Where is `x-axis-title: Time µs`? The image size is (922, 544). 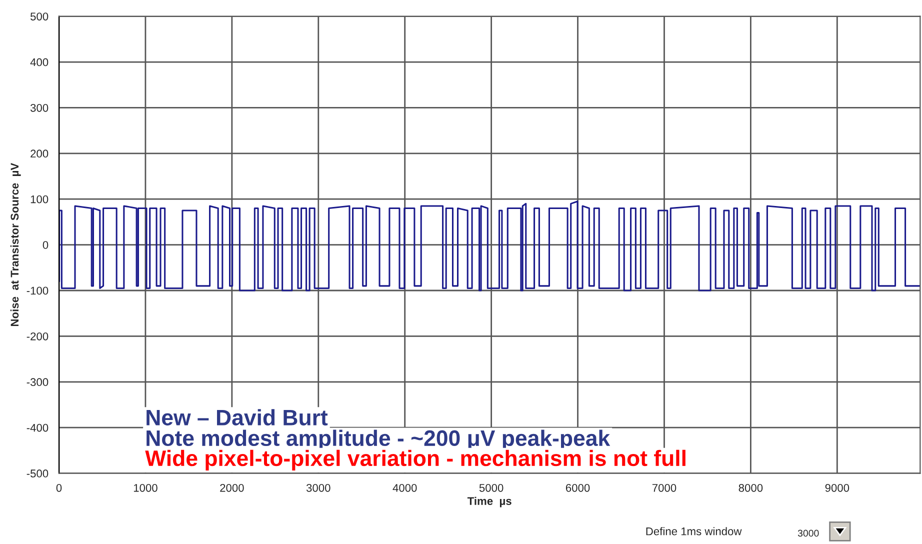
x-axis-title: Time µs is located at coordinates (489, 502).